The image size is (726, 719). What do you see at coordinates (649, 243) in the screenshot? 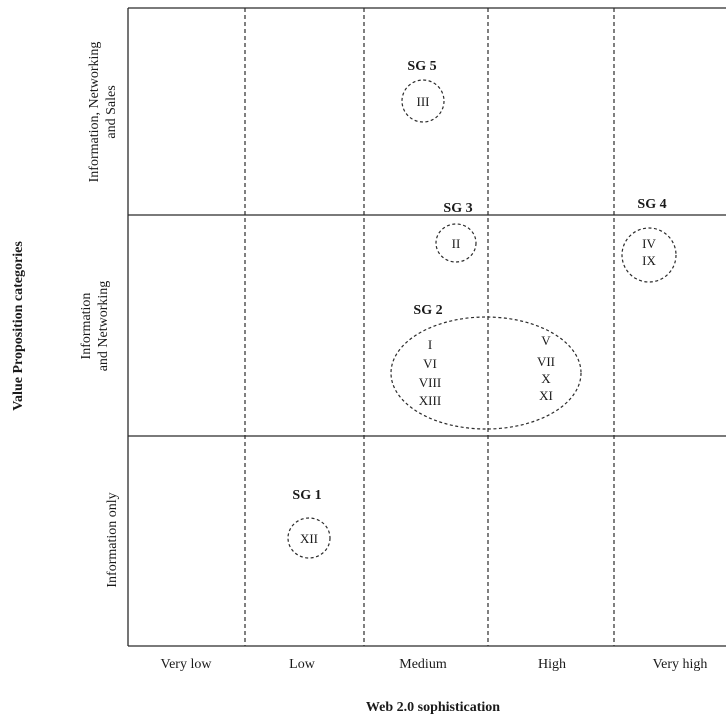
I see `item-IV: IV` at bounding box center [649, 243].